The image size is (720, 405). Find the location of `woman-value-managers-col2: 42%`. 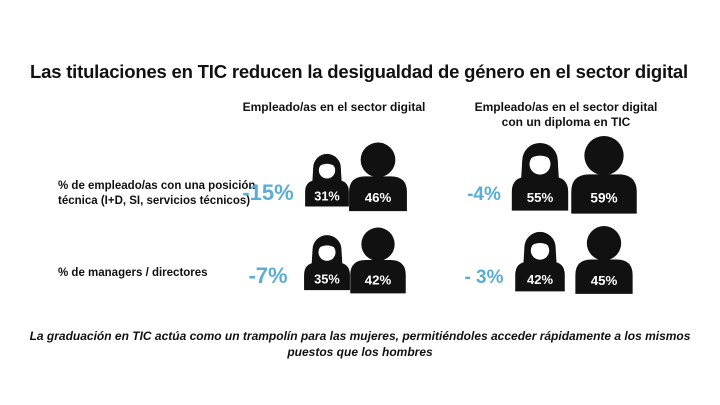

woman-value-managers-col2: 42% is located at coordinates (540, 279).